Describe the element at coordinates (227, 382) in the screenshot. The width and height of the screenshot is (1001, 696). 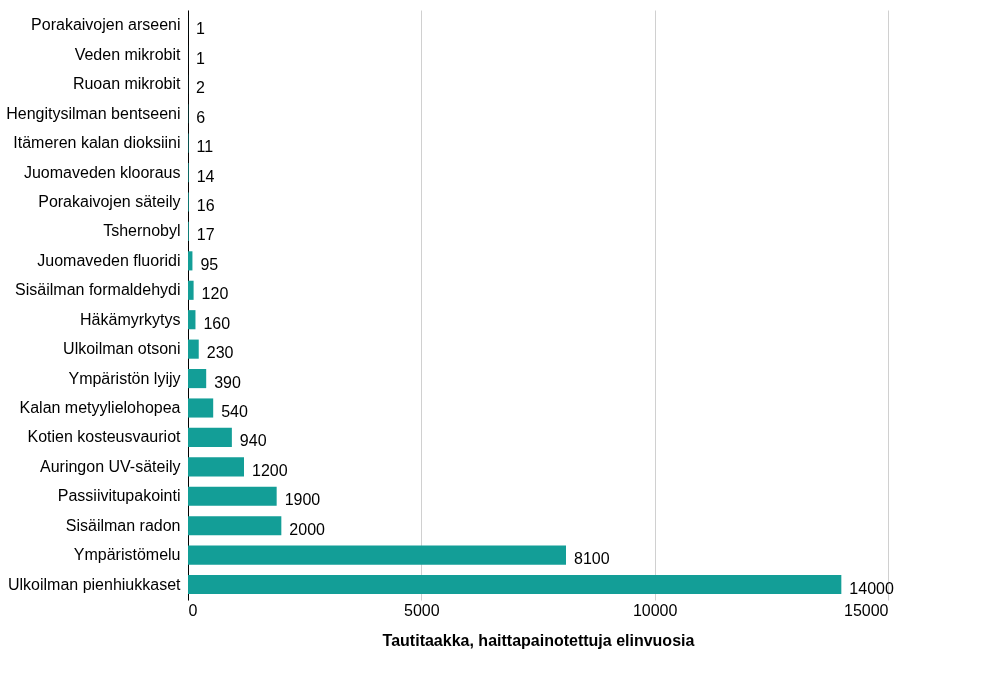
I see `data-label: 390` at that location.